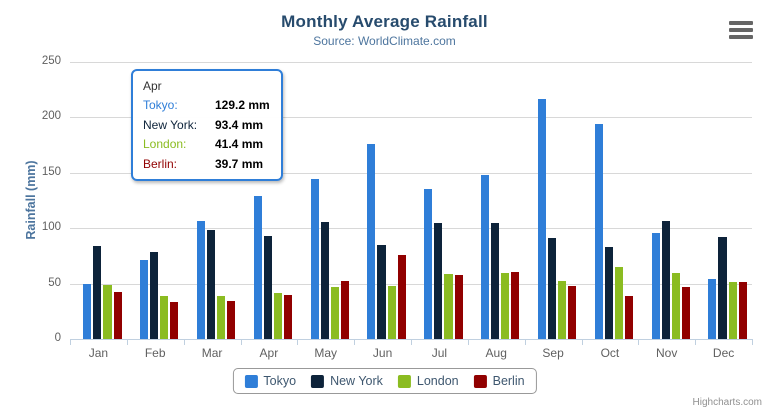 The height and width of the screenshot is (416, 769). I want to click on new-york-bar-jan, so click(97, 292).